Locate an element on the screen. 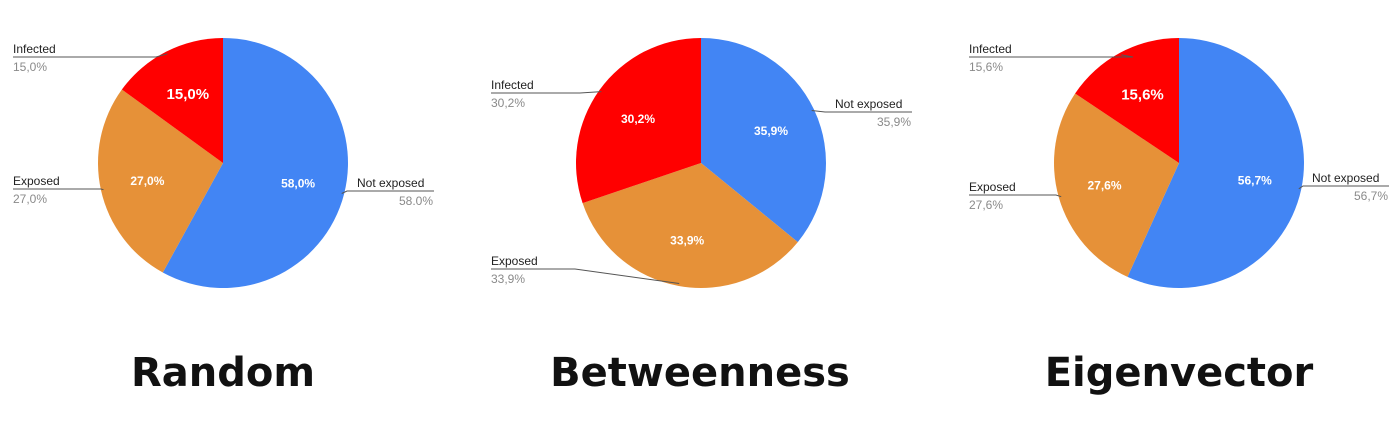  slice-value-label-infected: 15,0% is located at coordinates (188, 94).